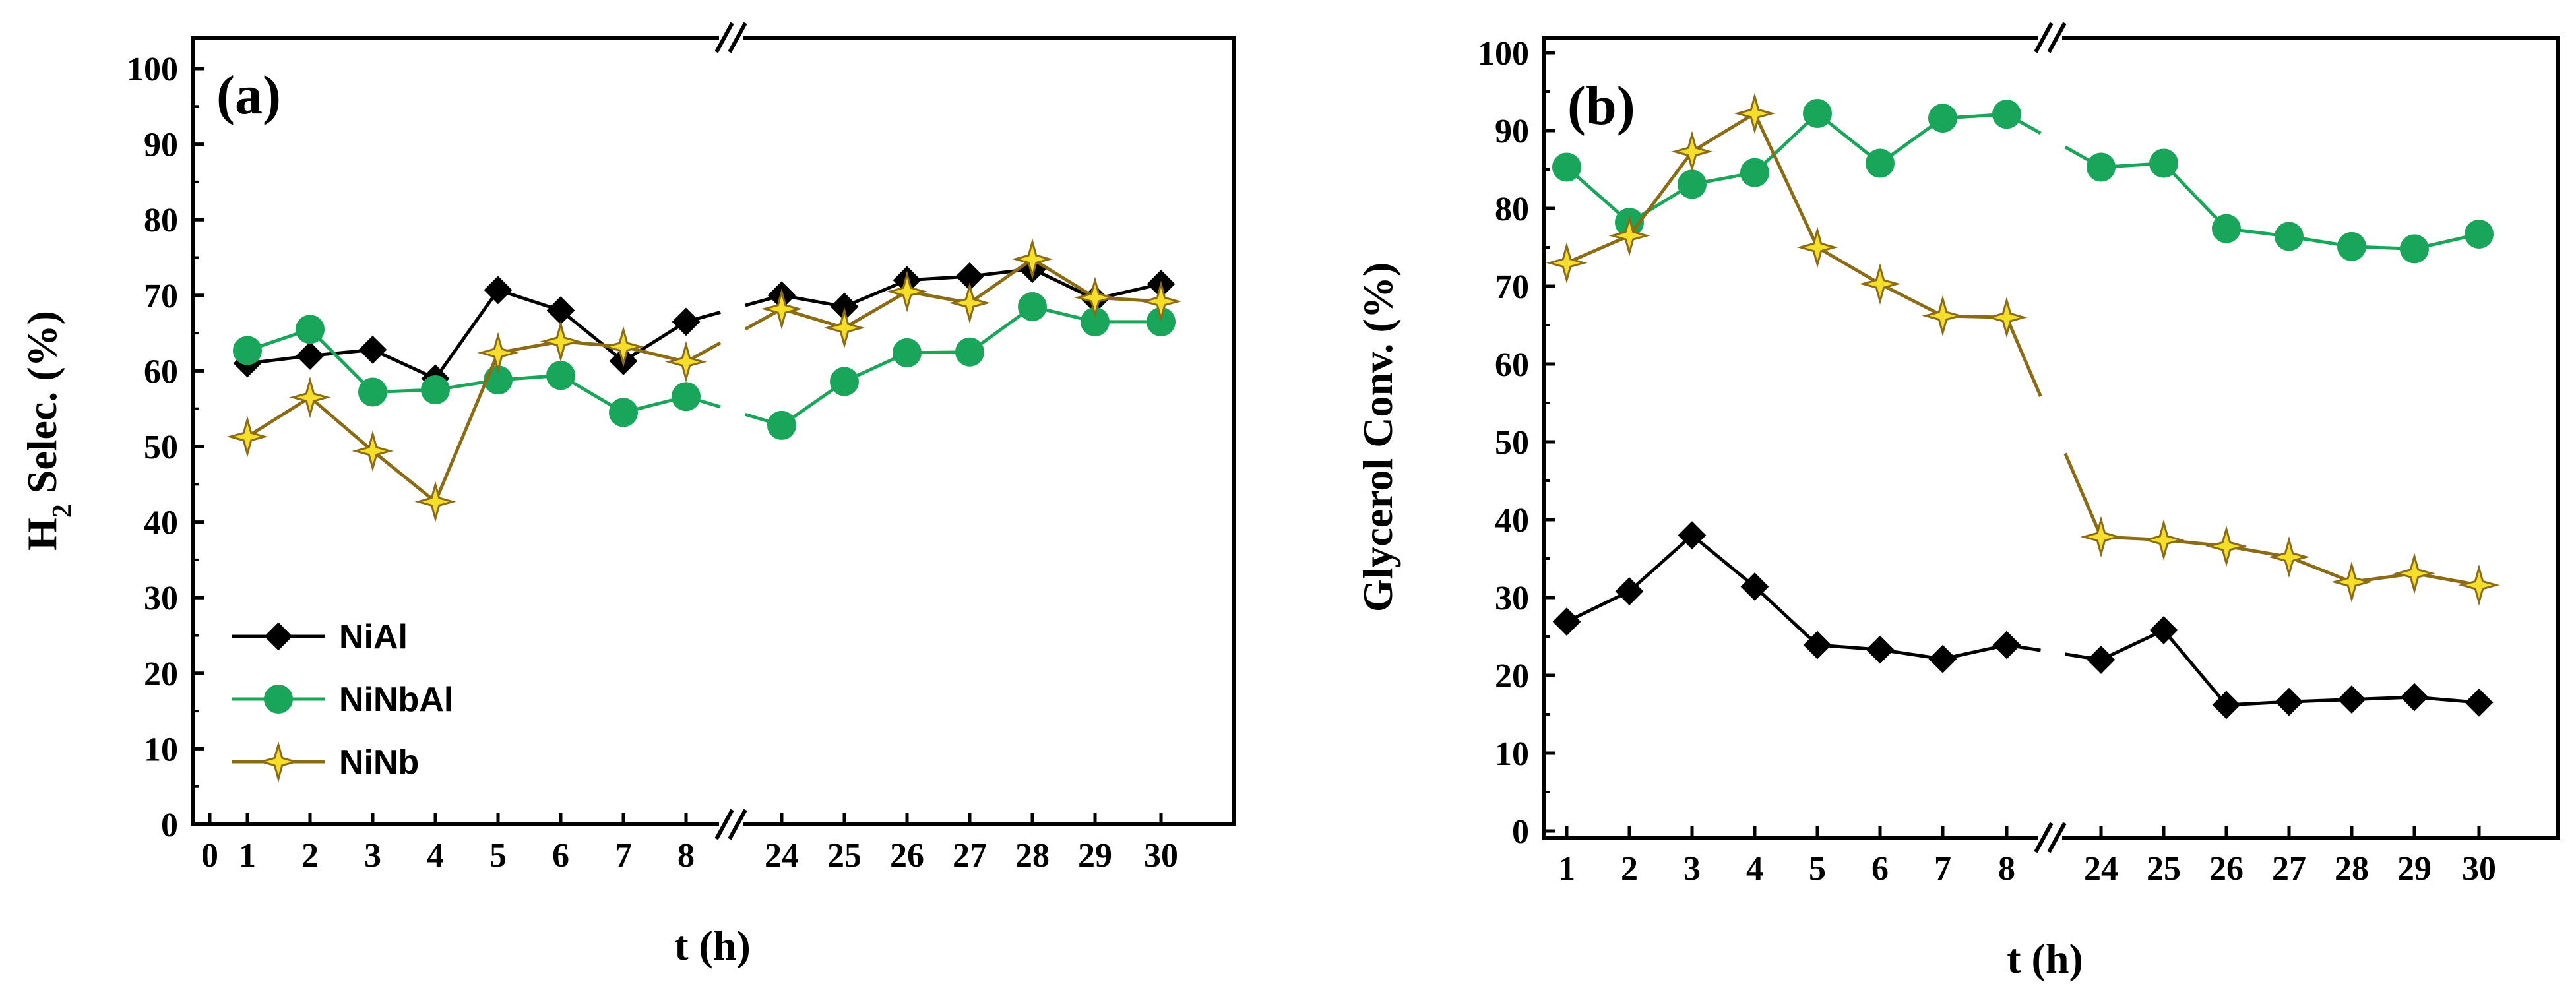  I want to click on panel-b-x-tick-label: 28, so click(2352, 869).